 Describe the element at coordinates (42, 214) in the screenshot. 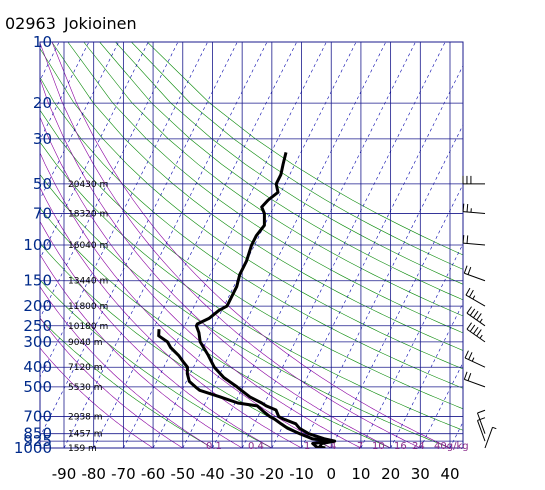

I see `pressure-tick-label: 70` at that location.